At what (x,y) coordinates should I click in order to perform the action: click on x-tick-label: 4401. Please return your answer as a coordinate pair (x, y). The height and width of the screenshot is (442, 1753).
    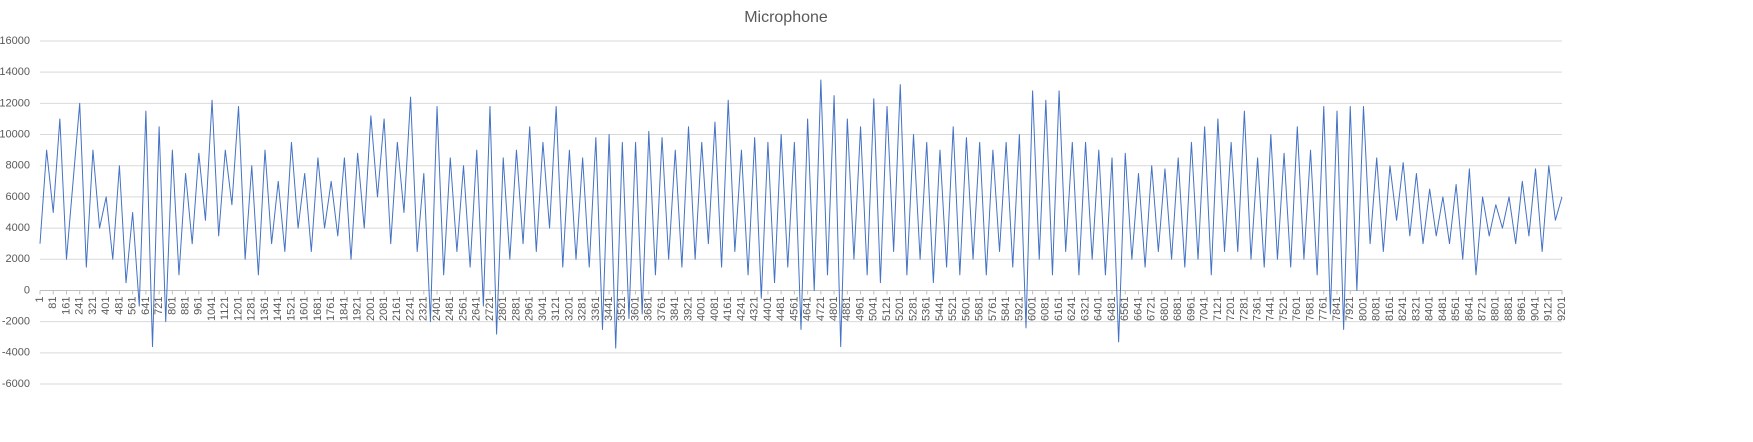
    Looking at the image, I should click on (768, 308).